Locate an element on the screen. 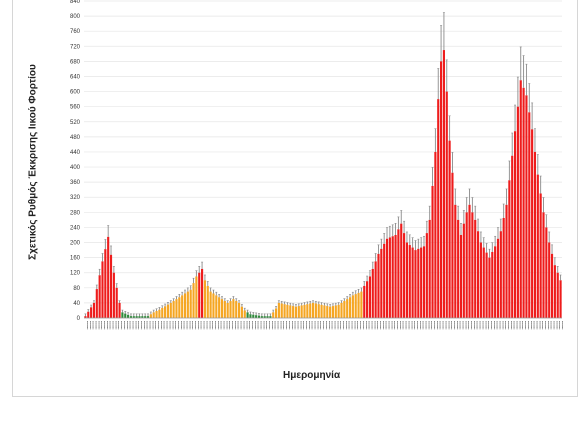 The width and height of the screenshot is (579, 432). y-tick-label: 800 is located at coordinates (75, 17).